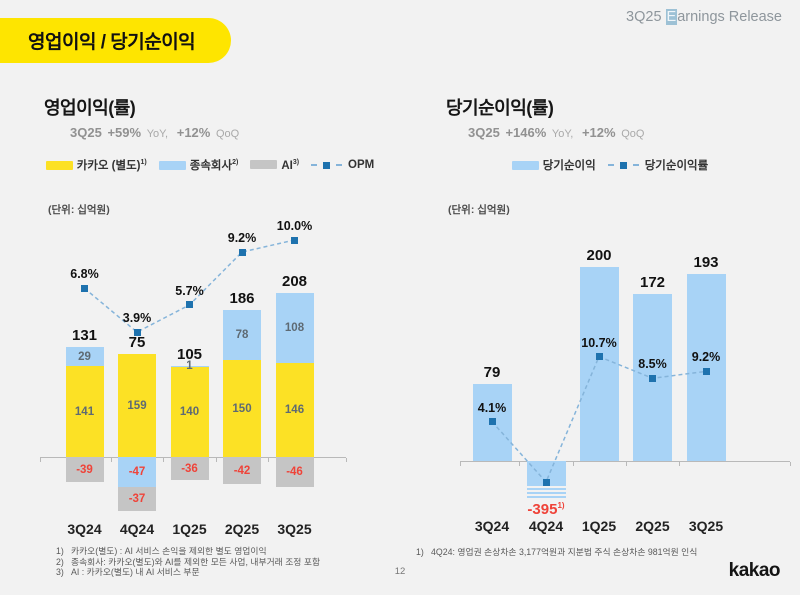  What do you see at coordinates (706, 262) in the screenshot?
I see `bar-total-label: 193` at bounding box center [706, 262].